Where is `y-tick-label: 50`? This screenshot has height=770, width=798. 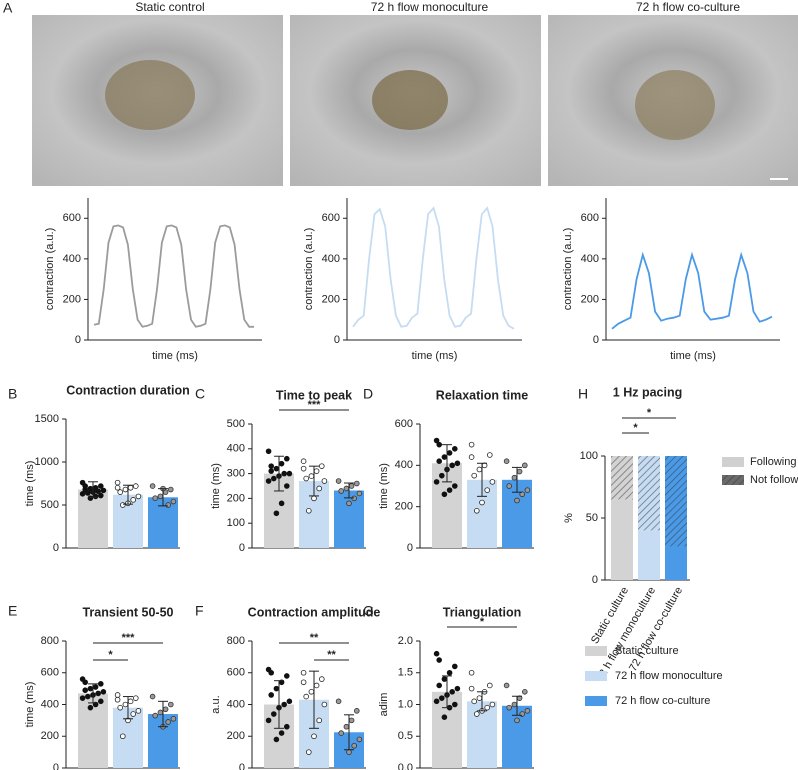
y-tick-label: 50 is located at coordinates (592, 518).